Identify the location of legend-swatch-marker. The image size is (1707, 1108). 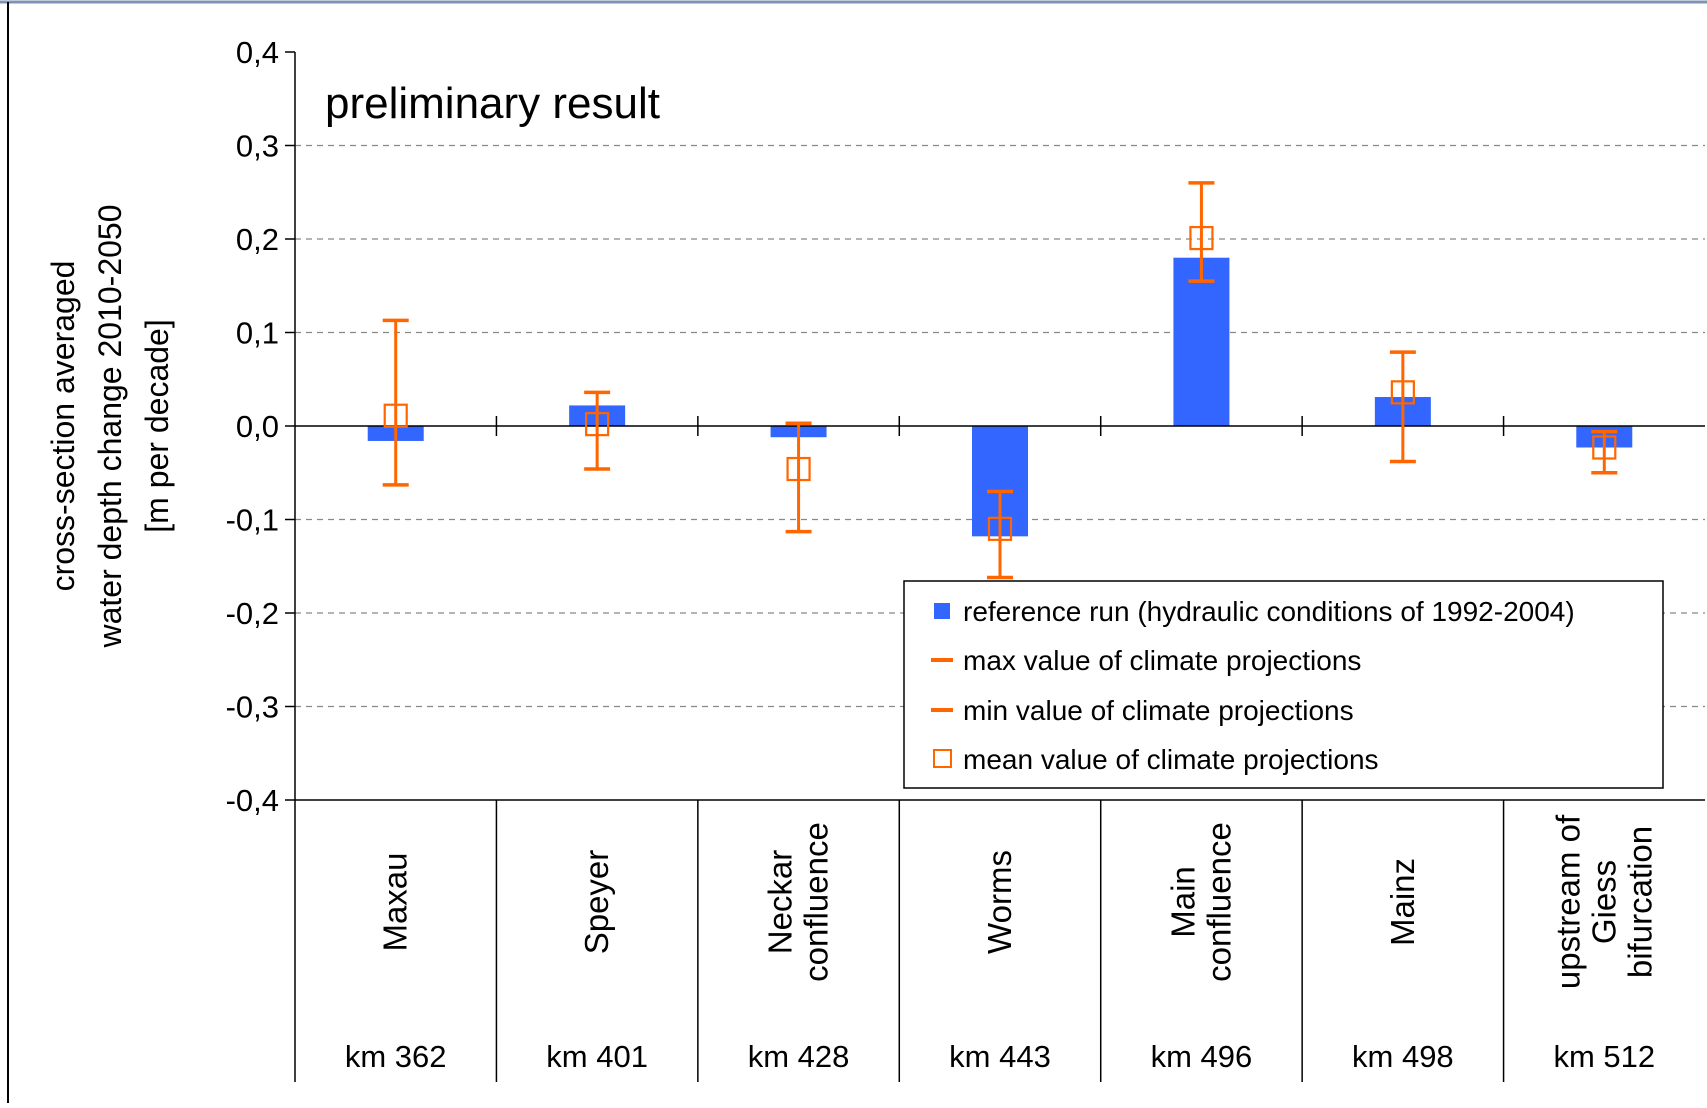
(942, 758).